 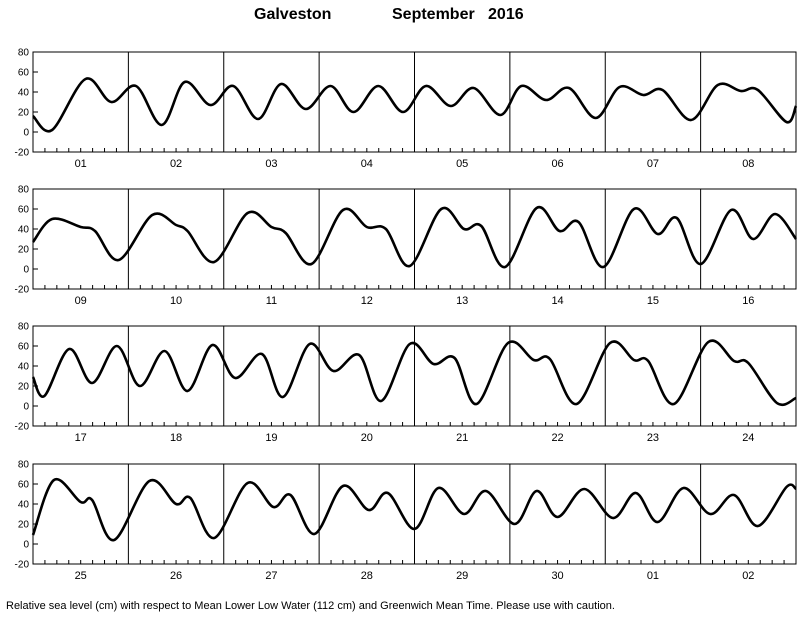 What do you see at coordinates (748, 438) in the screenshot?
I see `day-label: 24` at bounding box center [748, 438].